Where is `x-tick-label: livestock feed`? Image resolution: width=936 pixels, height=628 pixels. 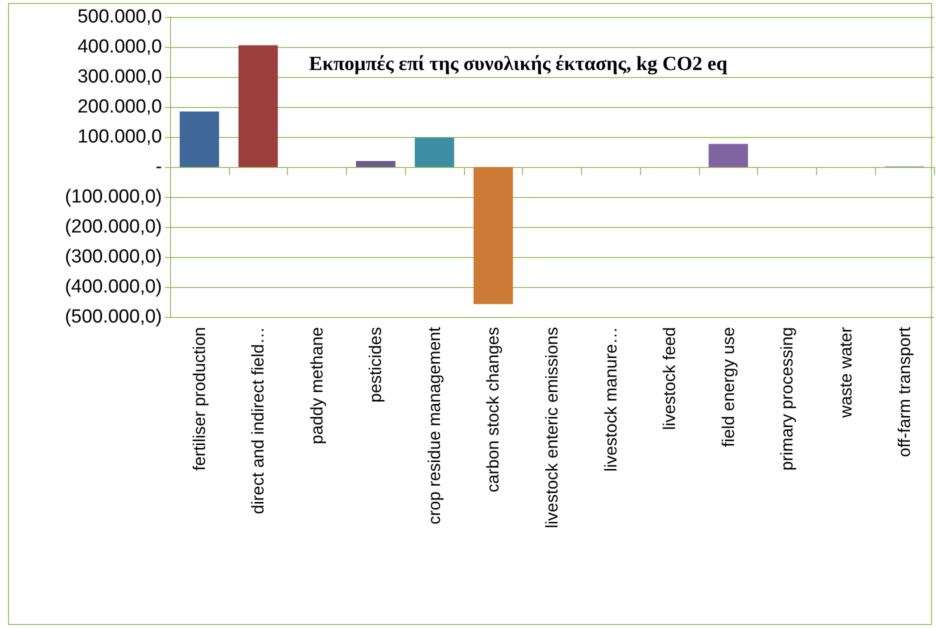
x-tick-label: livestock feed is located at coordinates (670, 378).